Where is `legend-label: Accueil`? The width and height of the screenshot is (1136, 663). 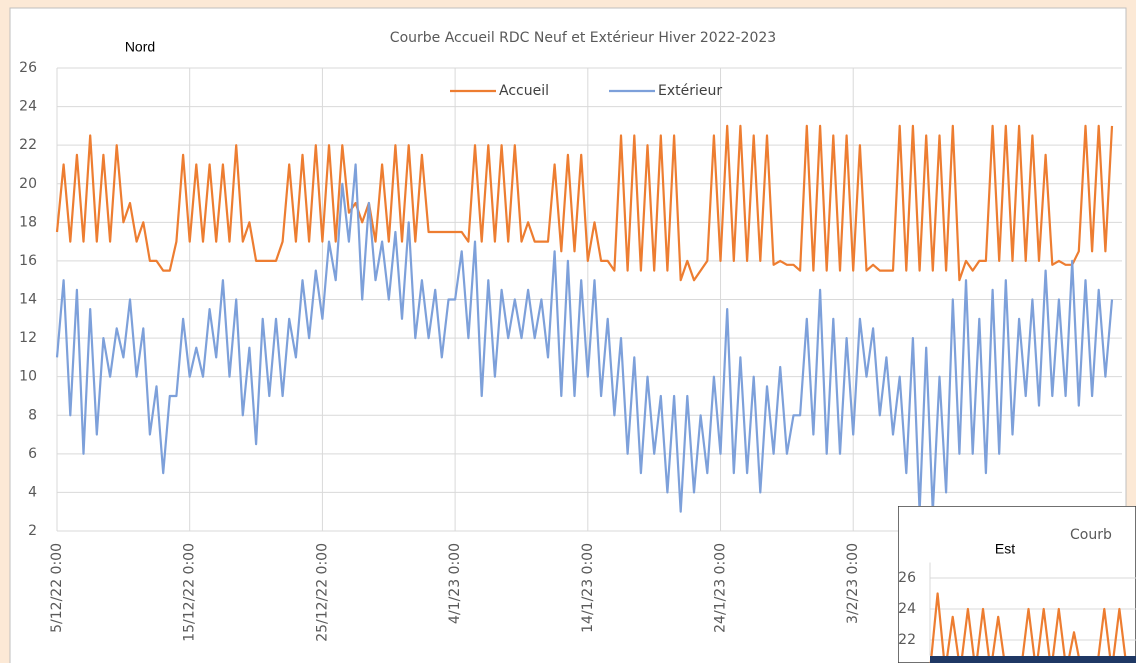
legend-label: Accueil is located at coordinates (524, 91).